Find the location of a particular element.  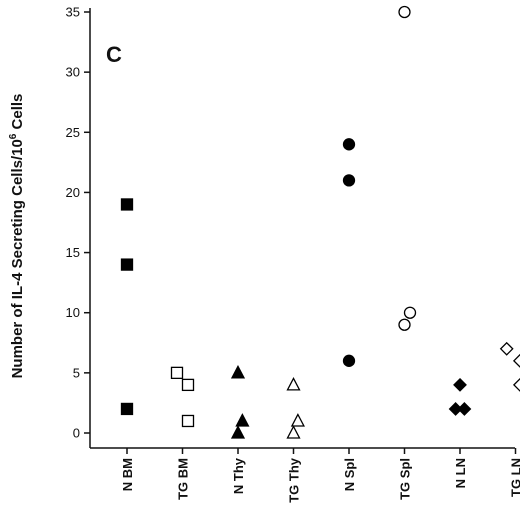

series-tg-thy is located at coordinates (295, 407).